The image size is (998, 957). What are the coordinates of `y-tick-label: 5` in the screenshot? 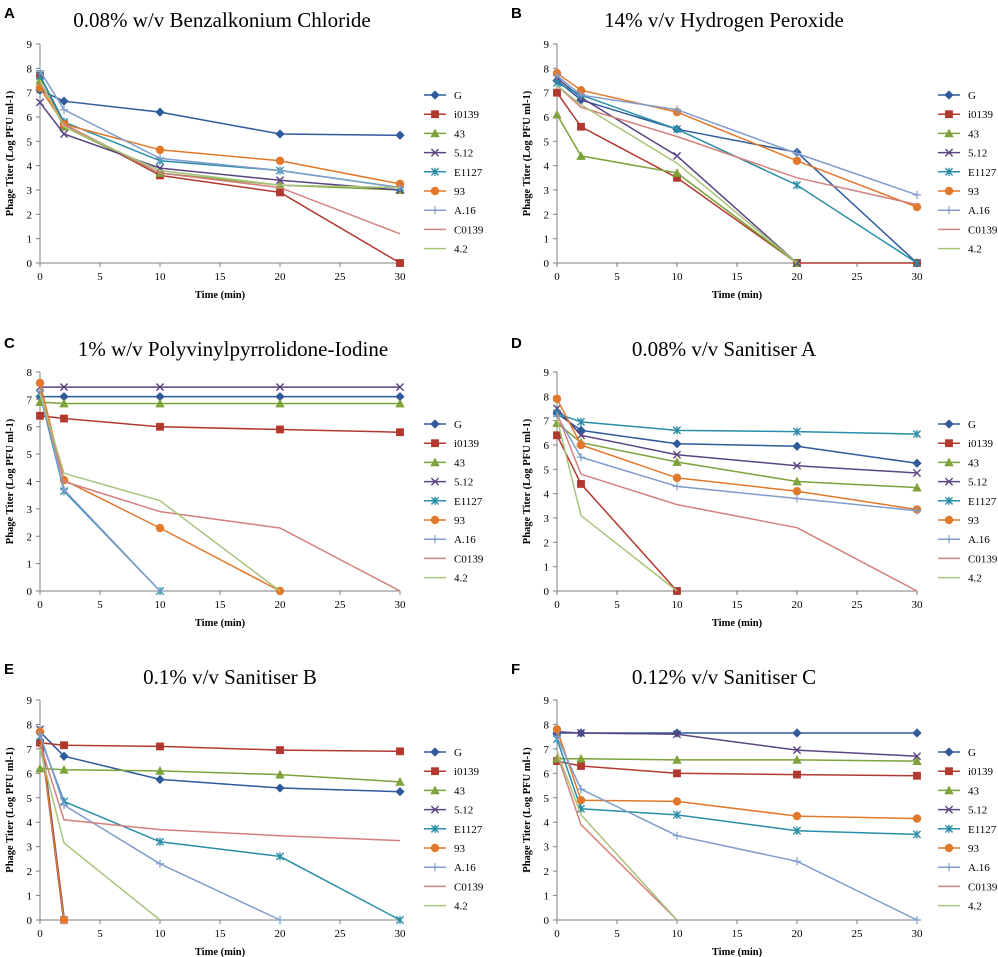 It's located at (547, 142).